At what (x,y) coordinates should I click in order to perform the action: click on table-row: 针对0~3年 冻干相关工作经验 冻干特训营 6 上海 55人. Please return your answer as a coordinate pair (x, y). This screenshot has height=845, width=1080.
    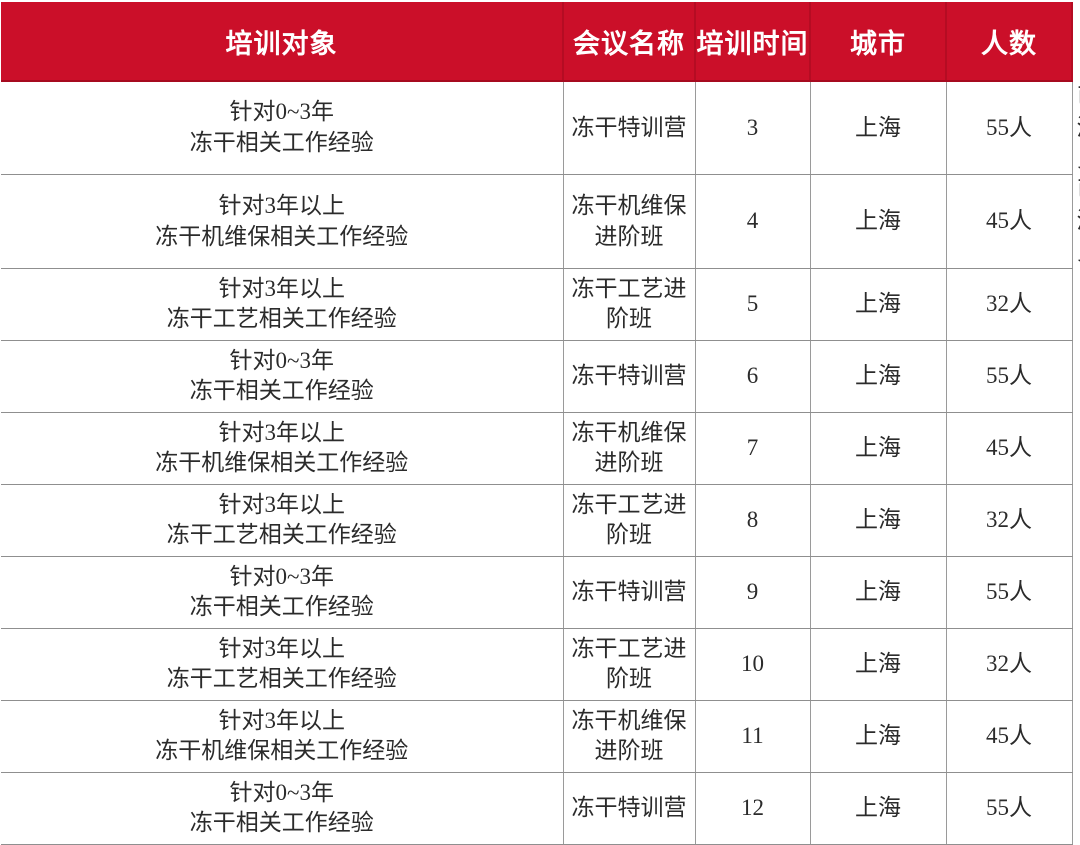
    Looking at the image, I should click on (537, 376).